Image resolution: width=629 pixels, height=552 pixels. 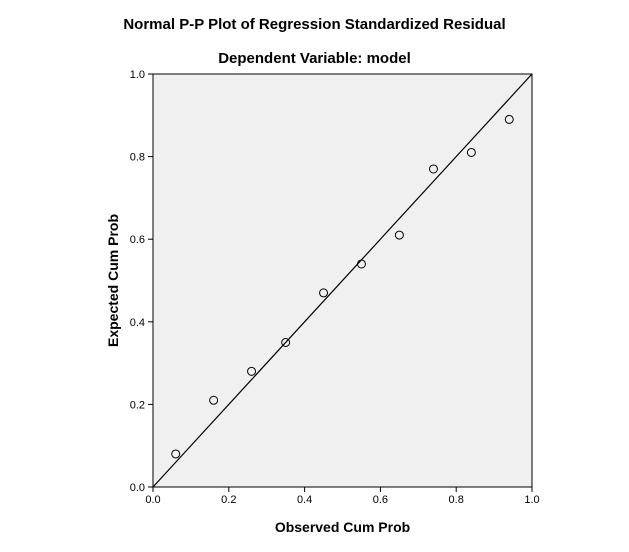 I want to click on x-tick-label: 0.0, so click(x=152, y=500).